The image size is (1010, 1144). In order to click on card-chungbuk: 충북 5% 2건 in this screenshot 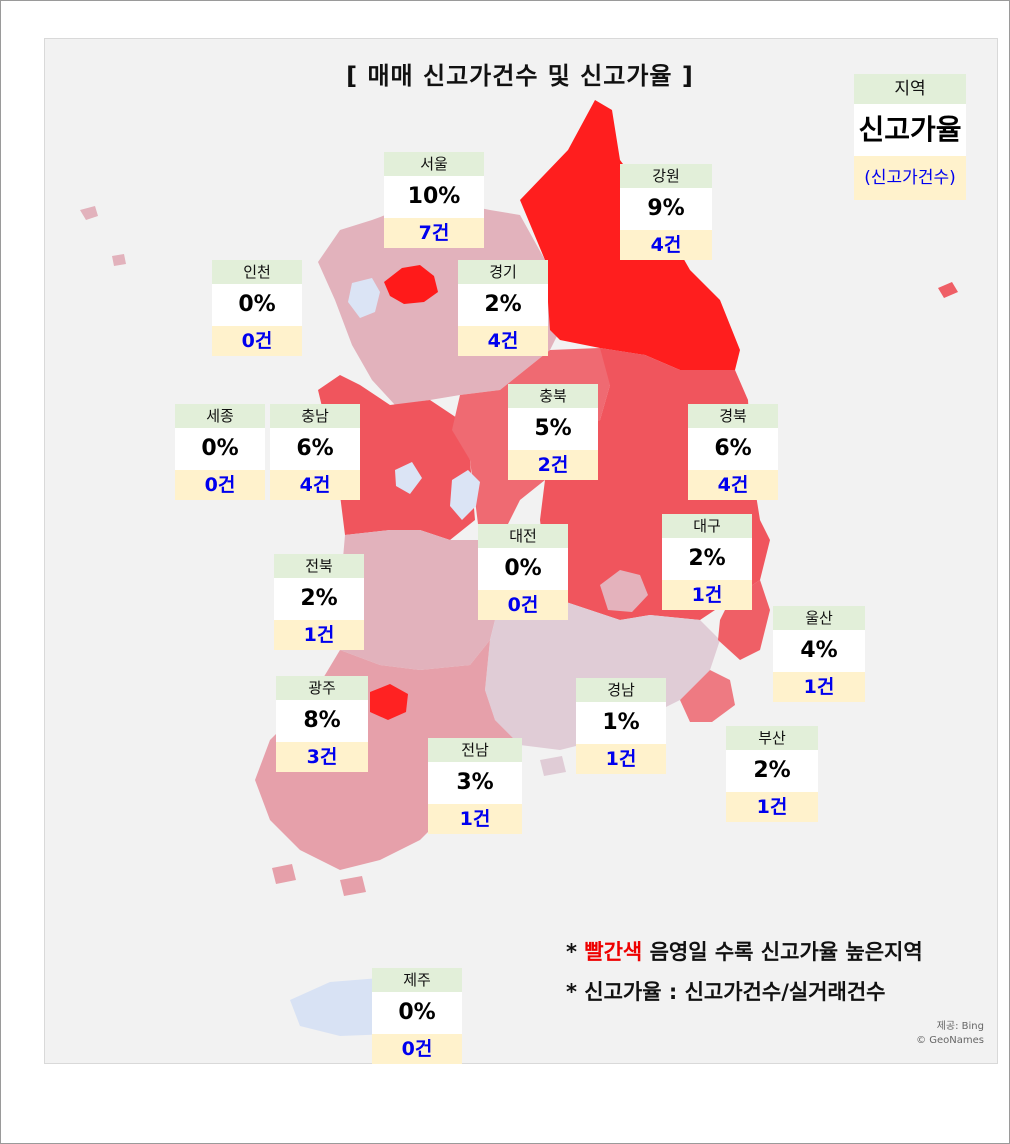, I will do `click(553, 432)`.